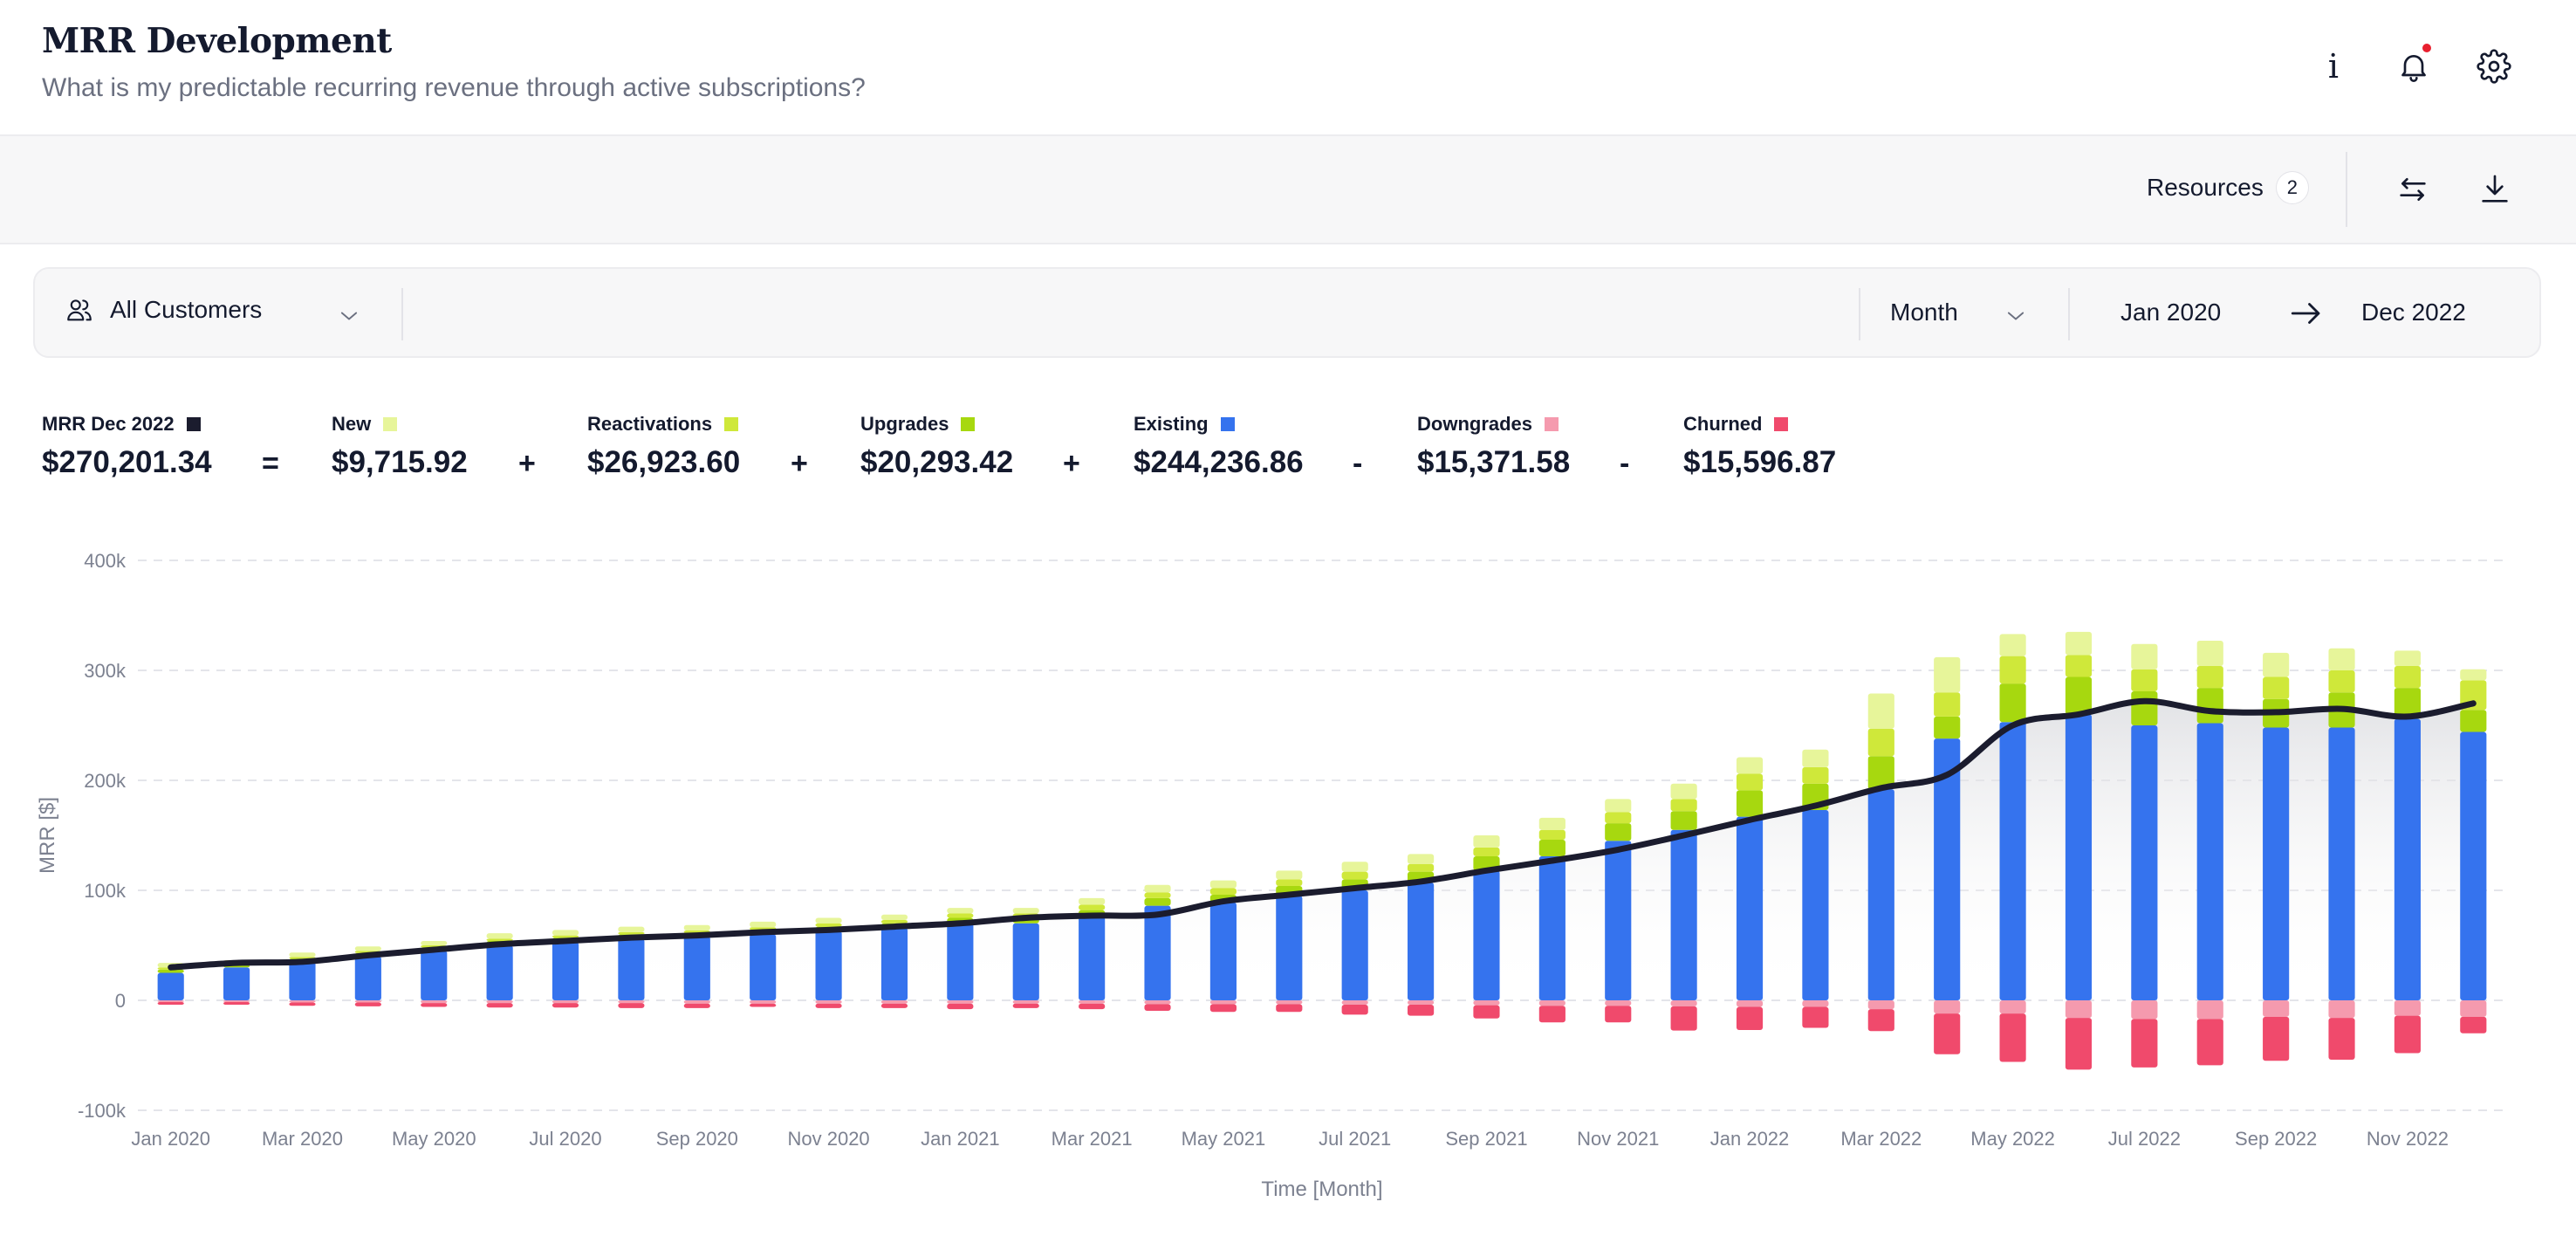  I want to click on kpi-label: Downgrades, so click(1475, 424).